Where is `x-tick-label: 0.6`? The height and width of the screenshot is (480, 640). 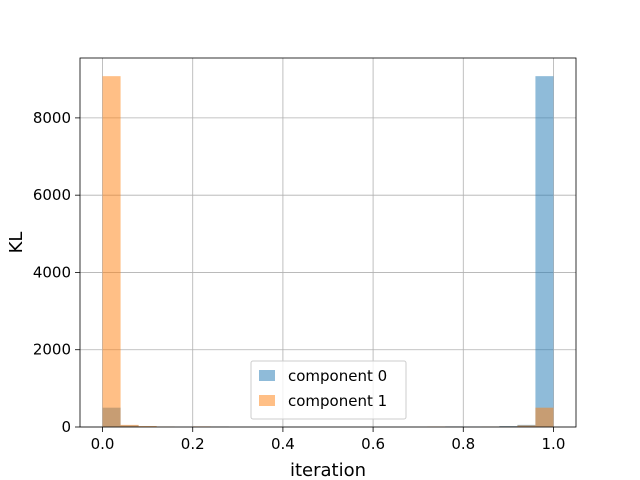 x-tick-label: 0.6 is located at coordinates (373, 444).